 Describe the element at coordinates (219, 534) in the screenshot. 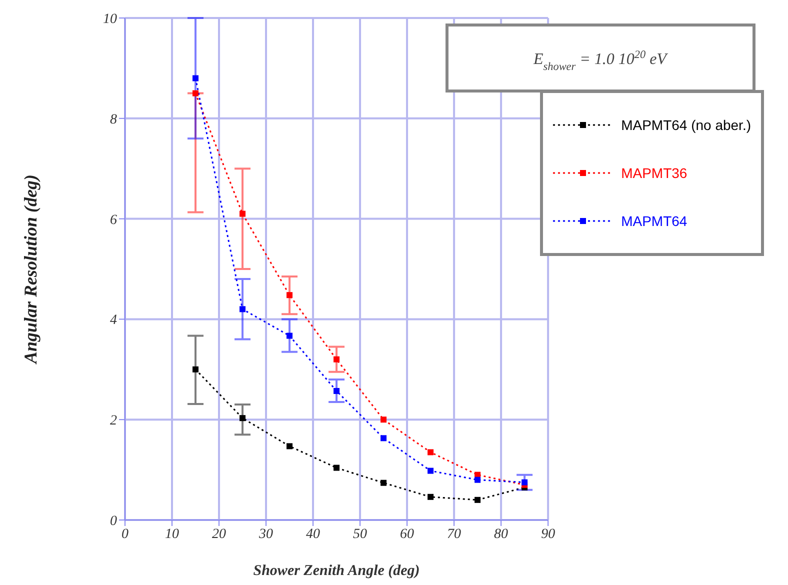

I see `x-tick-label: 20` at that location.